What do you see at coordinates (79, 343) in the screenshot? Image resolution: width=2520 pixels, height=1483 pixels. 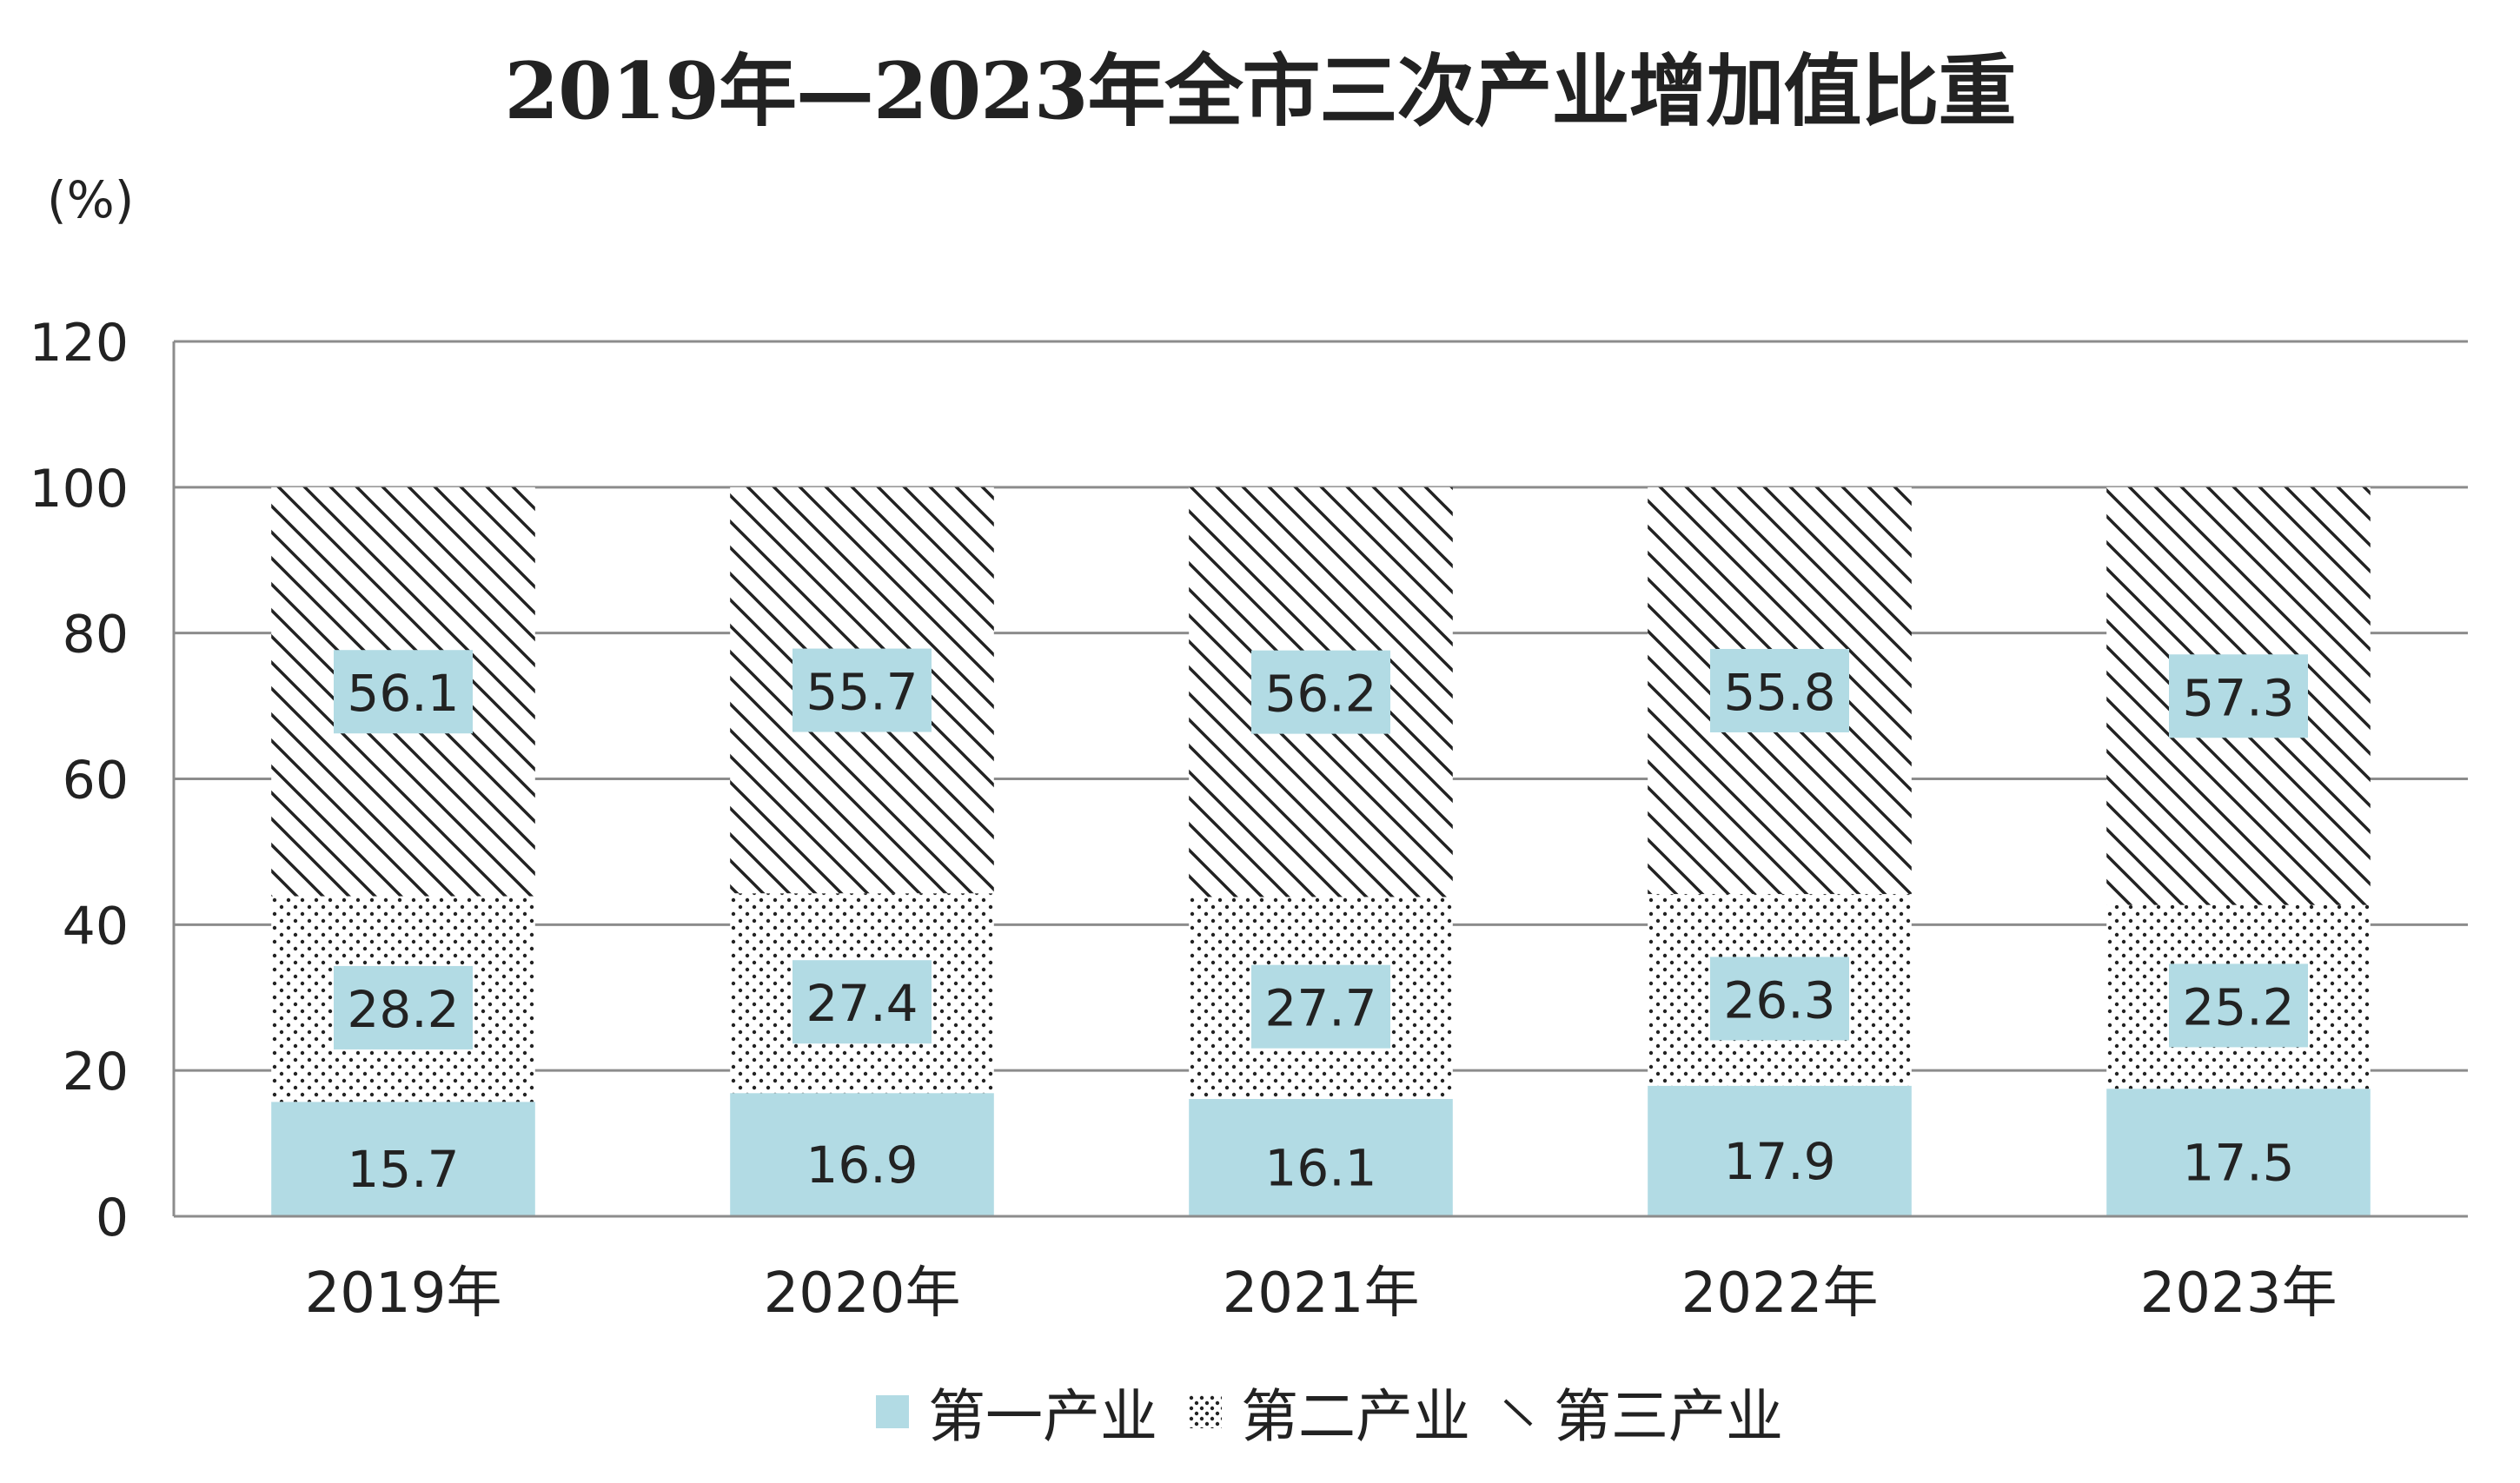 I see `y-tick-label: 120` at bounding box center [79, 343].